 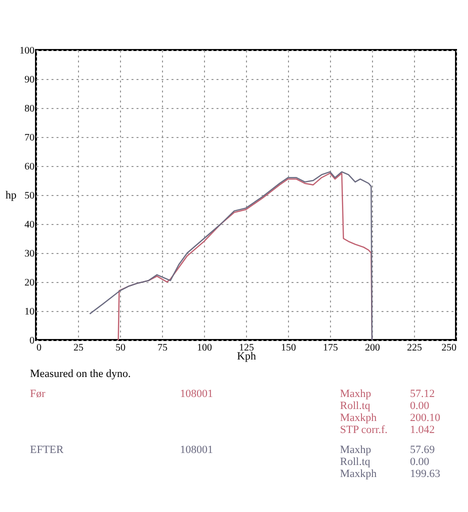 I want to click on x-tick-label: 50, so click(x=121, y=348).